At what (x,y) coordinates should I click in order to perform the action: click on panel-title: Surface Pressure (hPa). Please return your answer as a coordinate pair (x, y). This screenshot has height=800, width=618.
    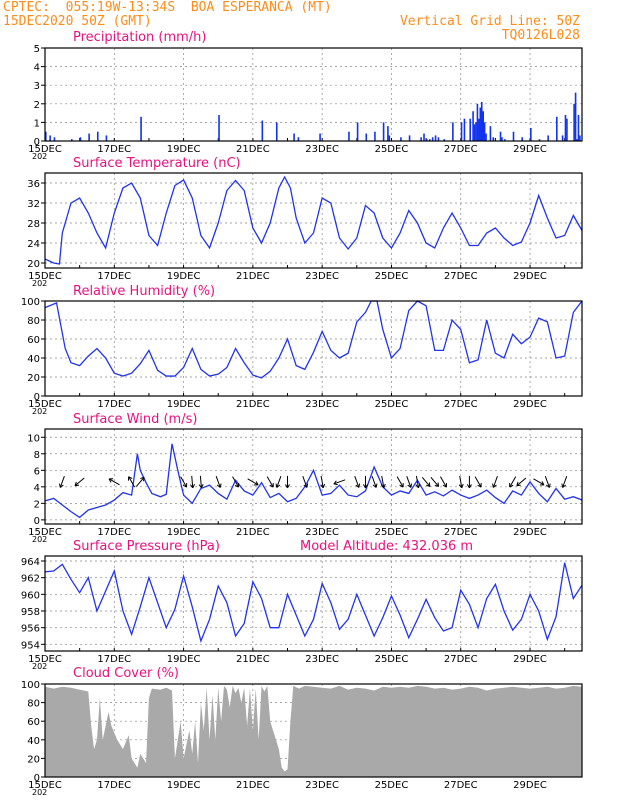
    Looking at the image, I should click on (146, 546).